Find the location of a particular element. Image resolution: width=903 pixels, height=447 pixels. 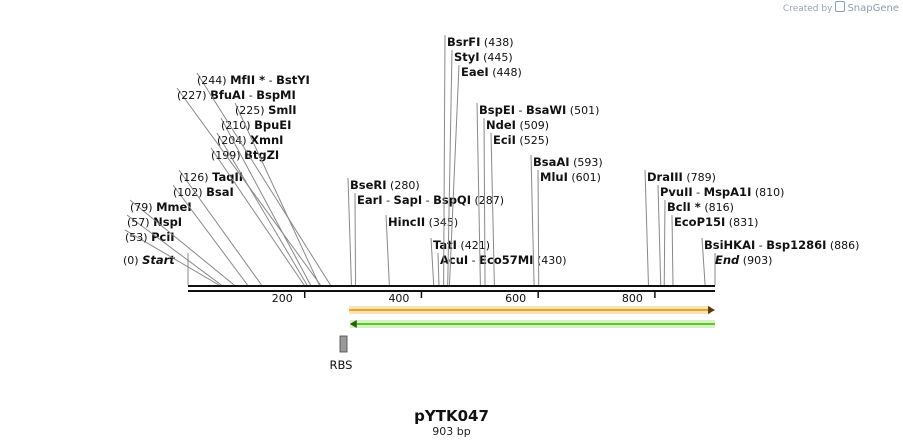

cut-site-label: (204) XmnI is located at coordinates (250, 140).